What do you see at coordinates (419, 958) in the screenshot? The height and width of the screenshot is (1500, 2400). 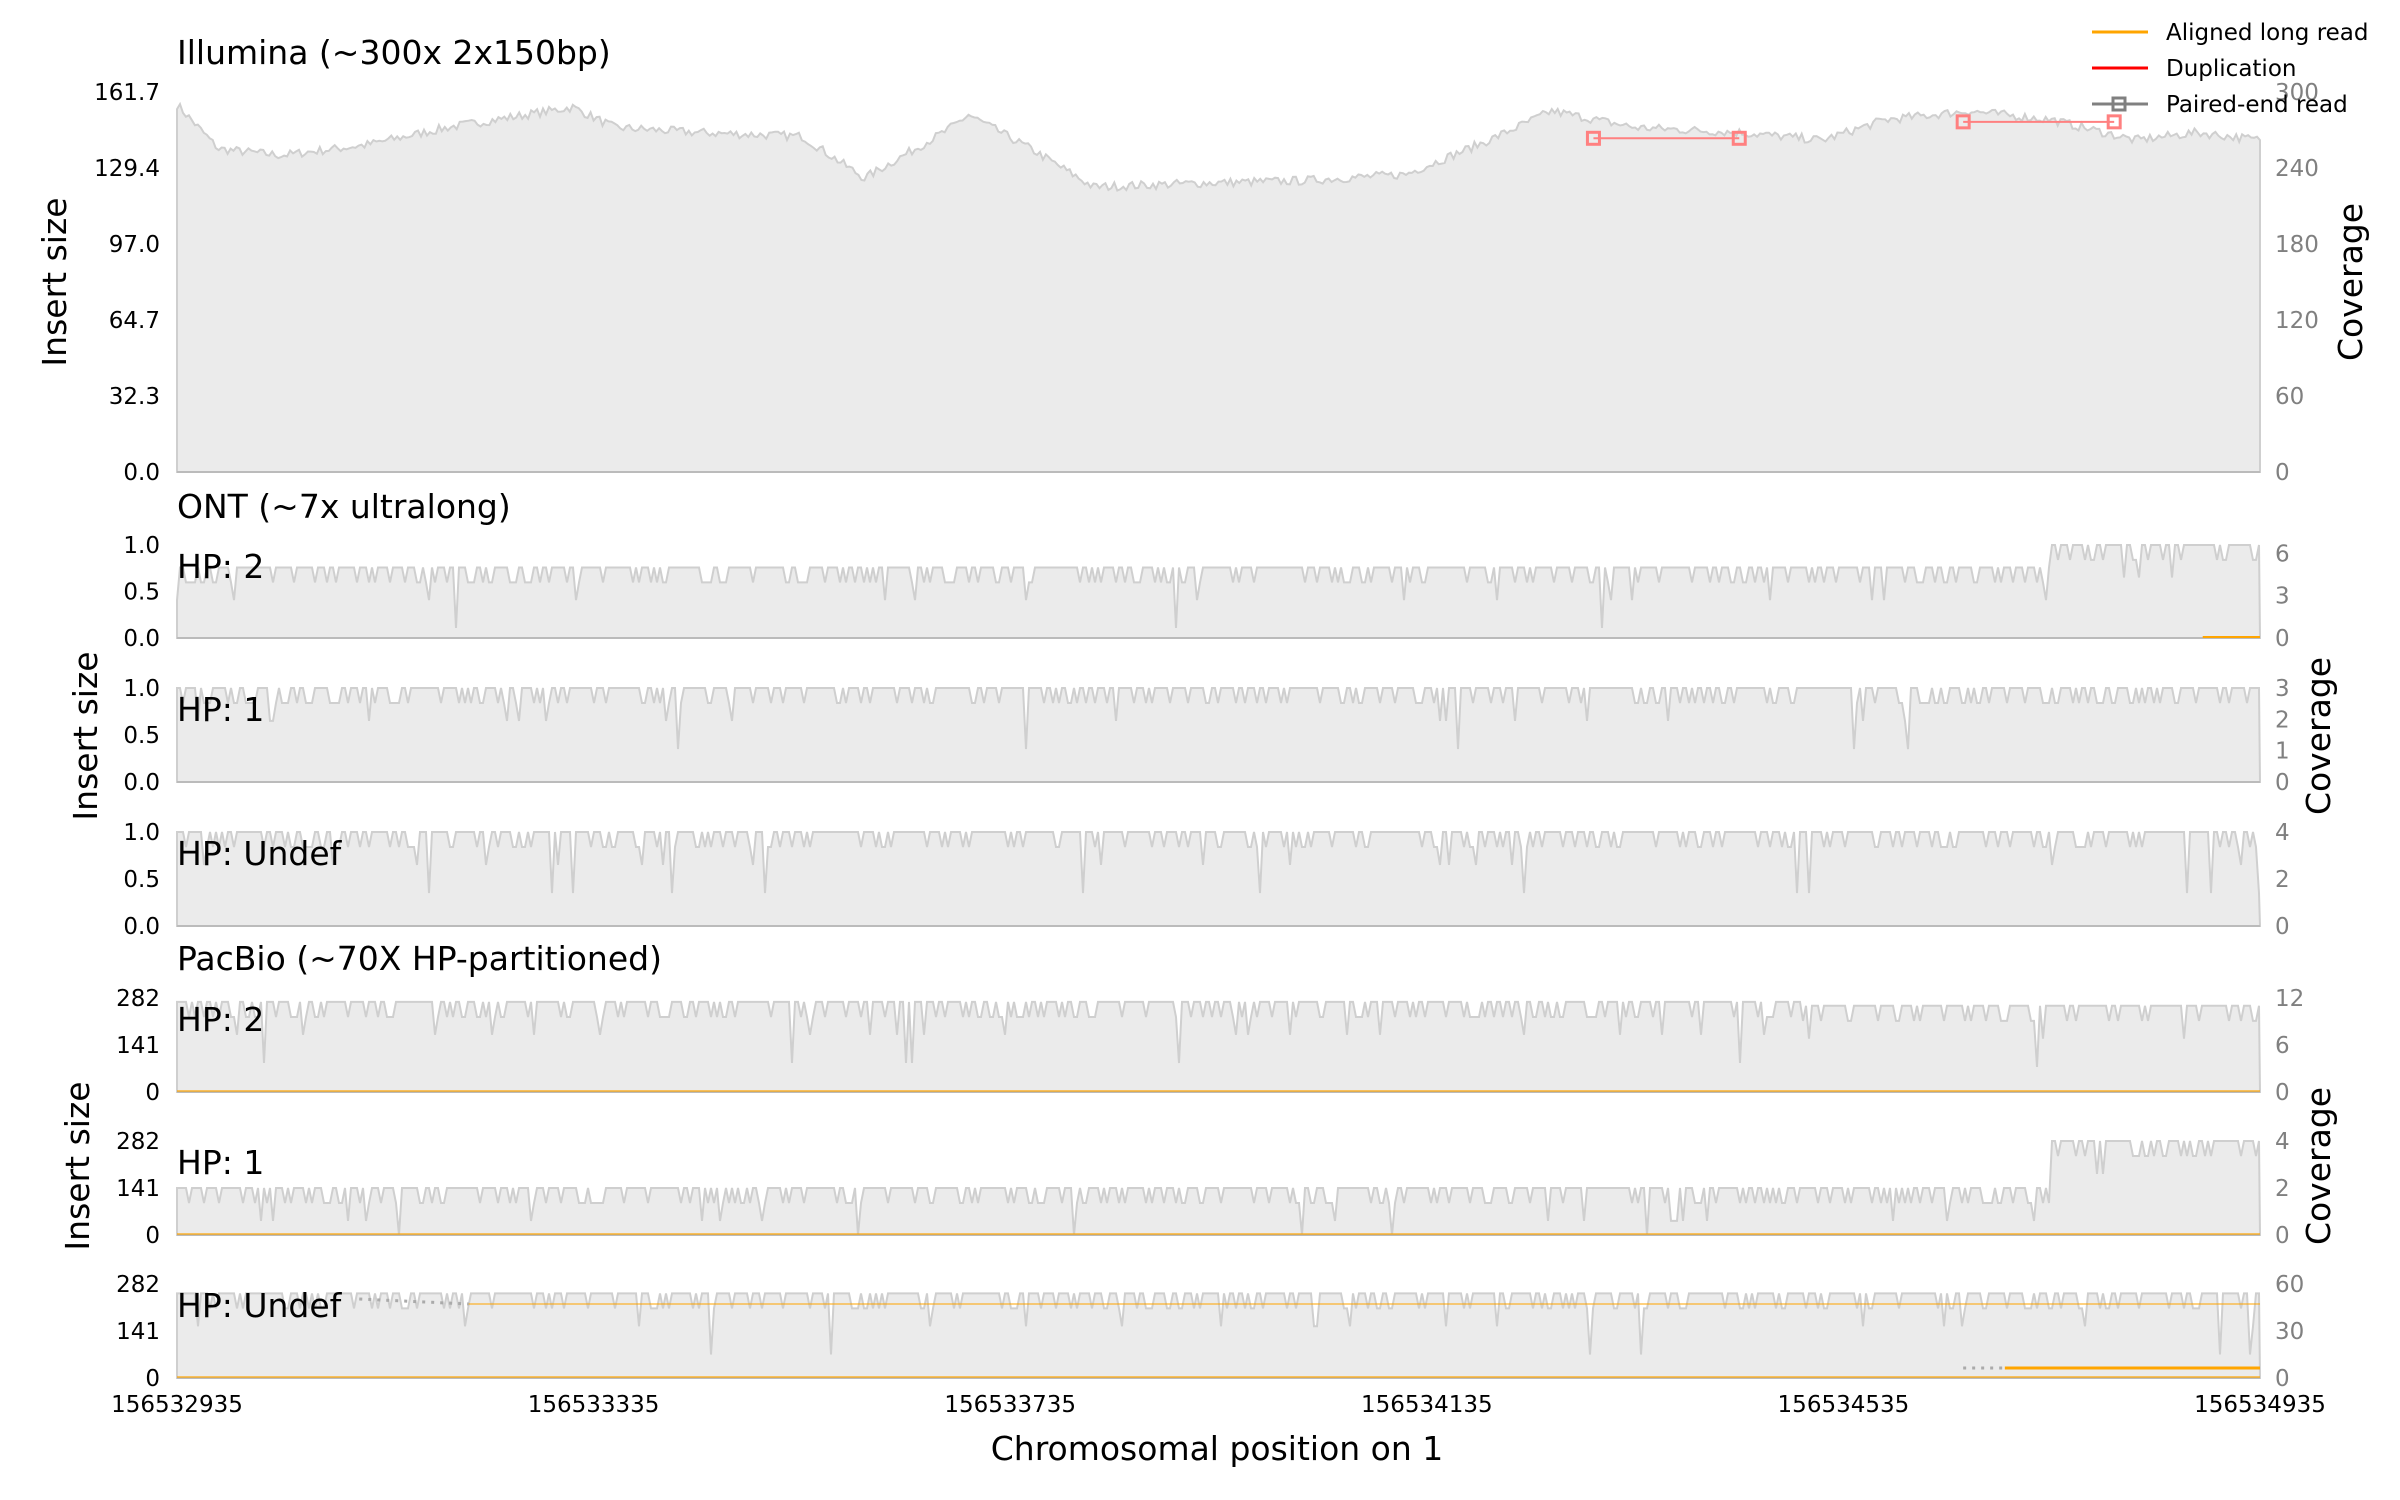 I see `group-title-pacbio: PacBio (~70X HP-partitioned)` at bounding box center [419, 958].